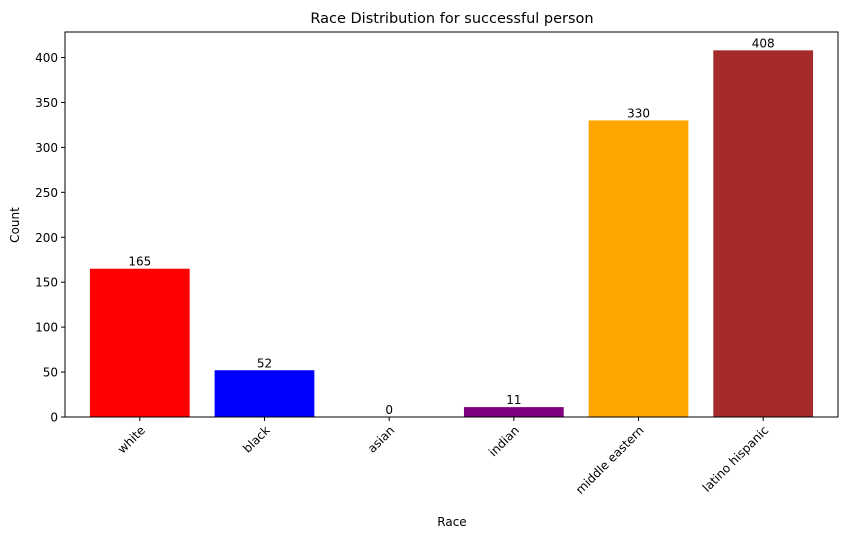 This screenshot has height=540, width=850. Describe the element at coordinates (389, 410) in the screenshot. I see `bar-value-label: 0` at that location.